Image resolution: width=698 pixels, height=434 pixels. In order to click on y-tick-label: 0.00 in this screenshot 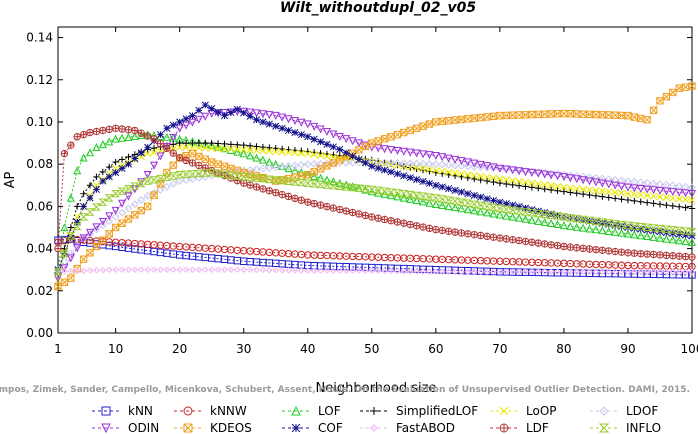, I will do `click(39, 333)`.